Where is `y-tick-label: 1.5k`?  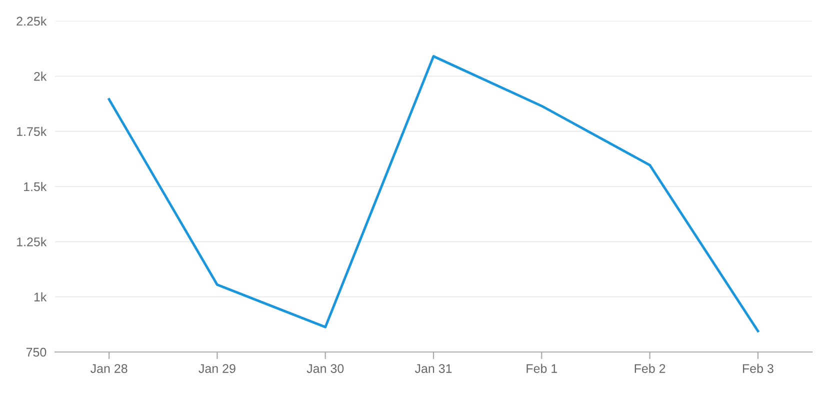 y-tick-label: 1.5k is located at coordinates (35, 187).